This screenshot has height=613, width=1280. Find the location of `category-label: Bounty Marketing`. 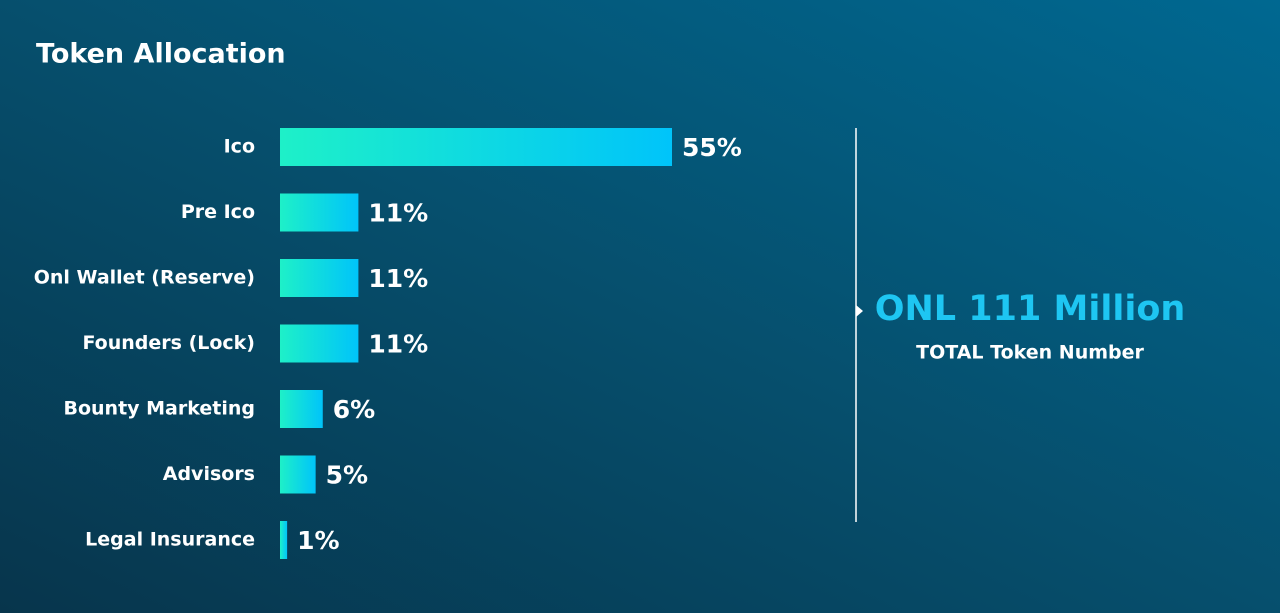

category-label: Bounty Marketing is located at coordinates (159, 409).